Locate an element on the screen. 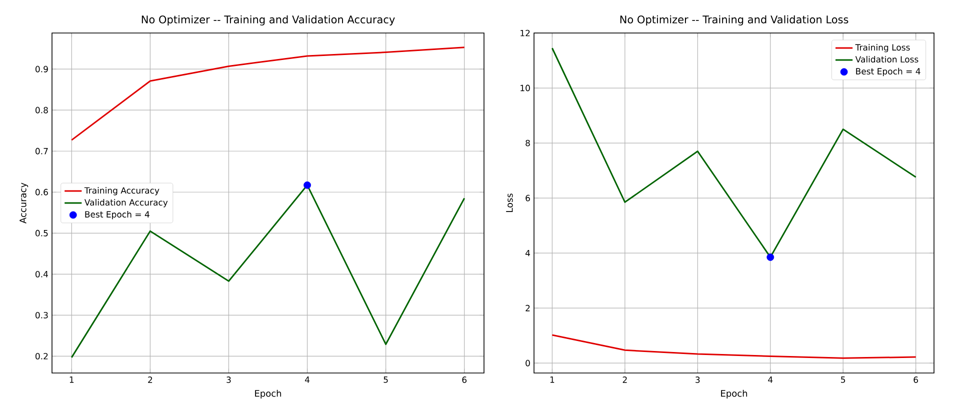 The height and width of the screenshot is (408, 953). y-axis-title: Accuracy is located at coordinates (24, 203).